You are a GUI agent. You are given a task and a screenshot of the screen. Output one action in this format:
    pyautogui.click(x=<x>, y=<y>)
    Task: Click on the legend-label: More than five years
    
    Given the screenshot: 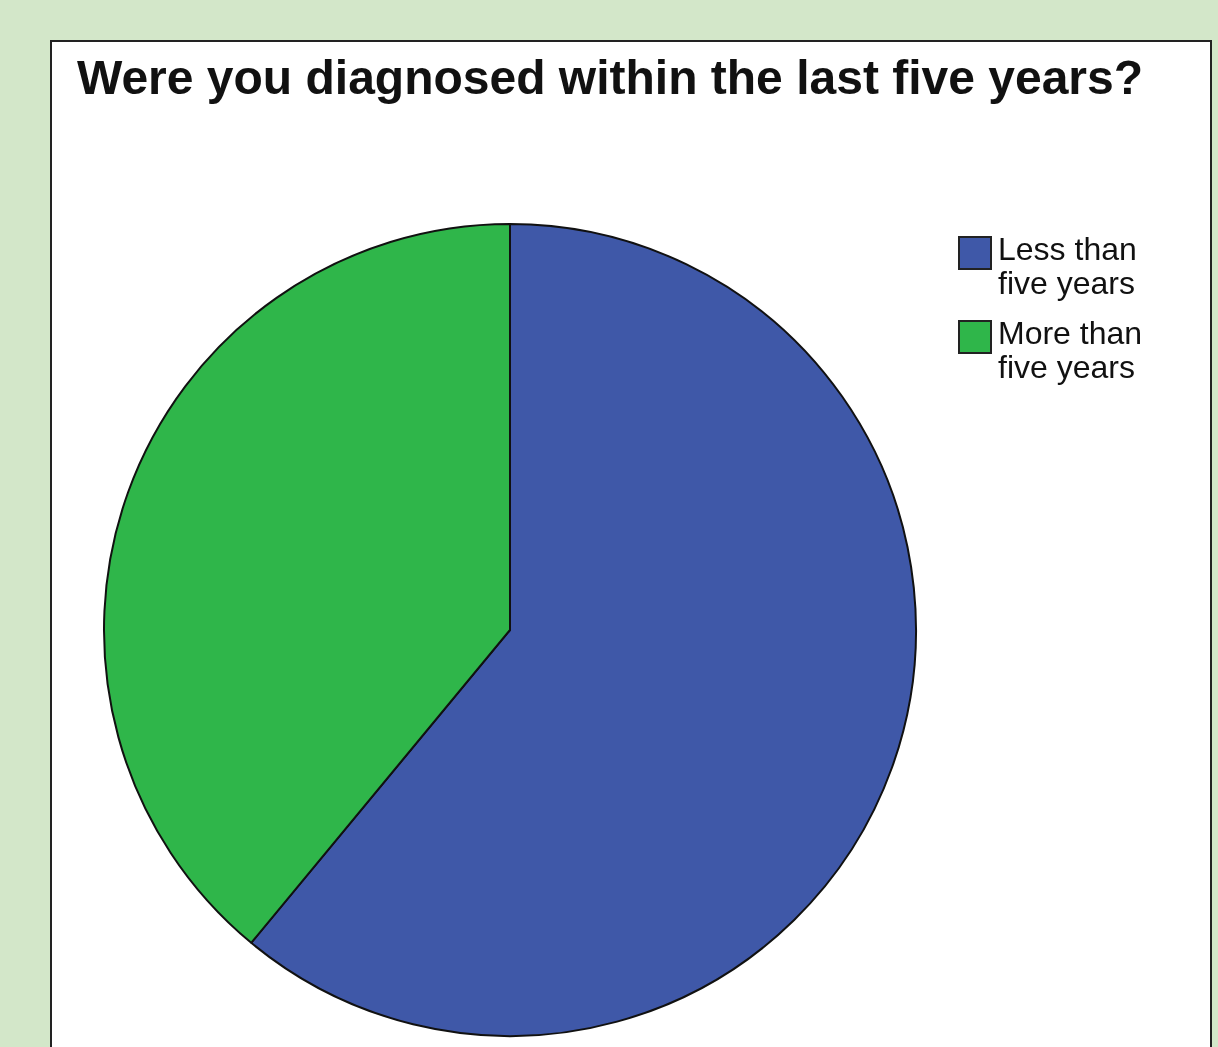 What is the action you would take?
    pyautogui.click(x=1071, y=350)
    